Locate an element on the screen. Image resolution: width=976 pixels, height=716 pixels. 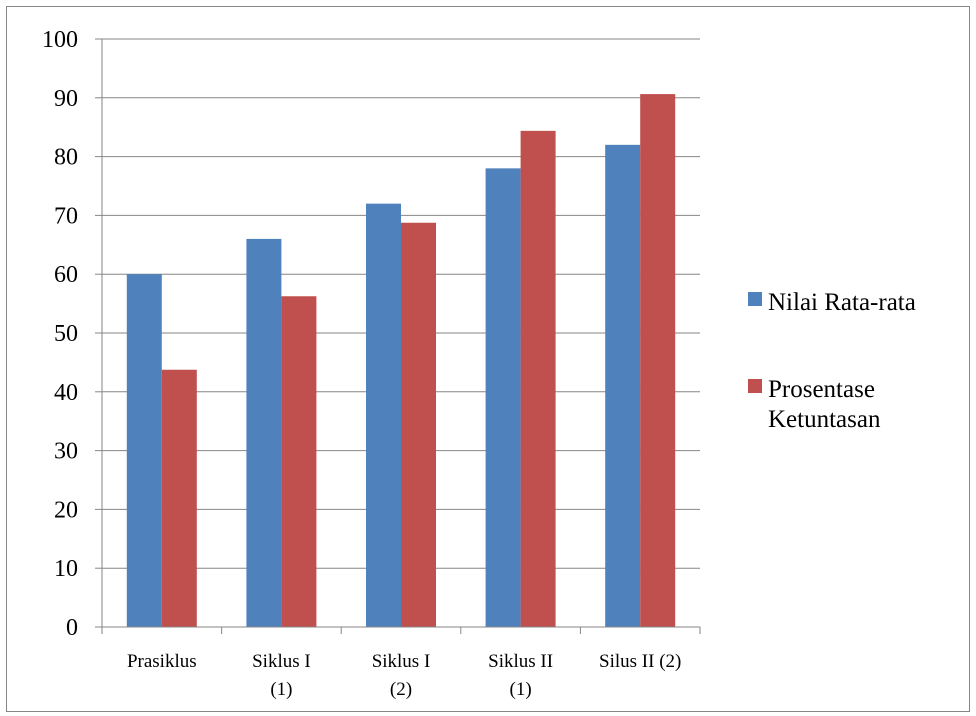
legend: Nilai Rata-rata Prosentase Ketuntasan is located at coordinates (832, 361).